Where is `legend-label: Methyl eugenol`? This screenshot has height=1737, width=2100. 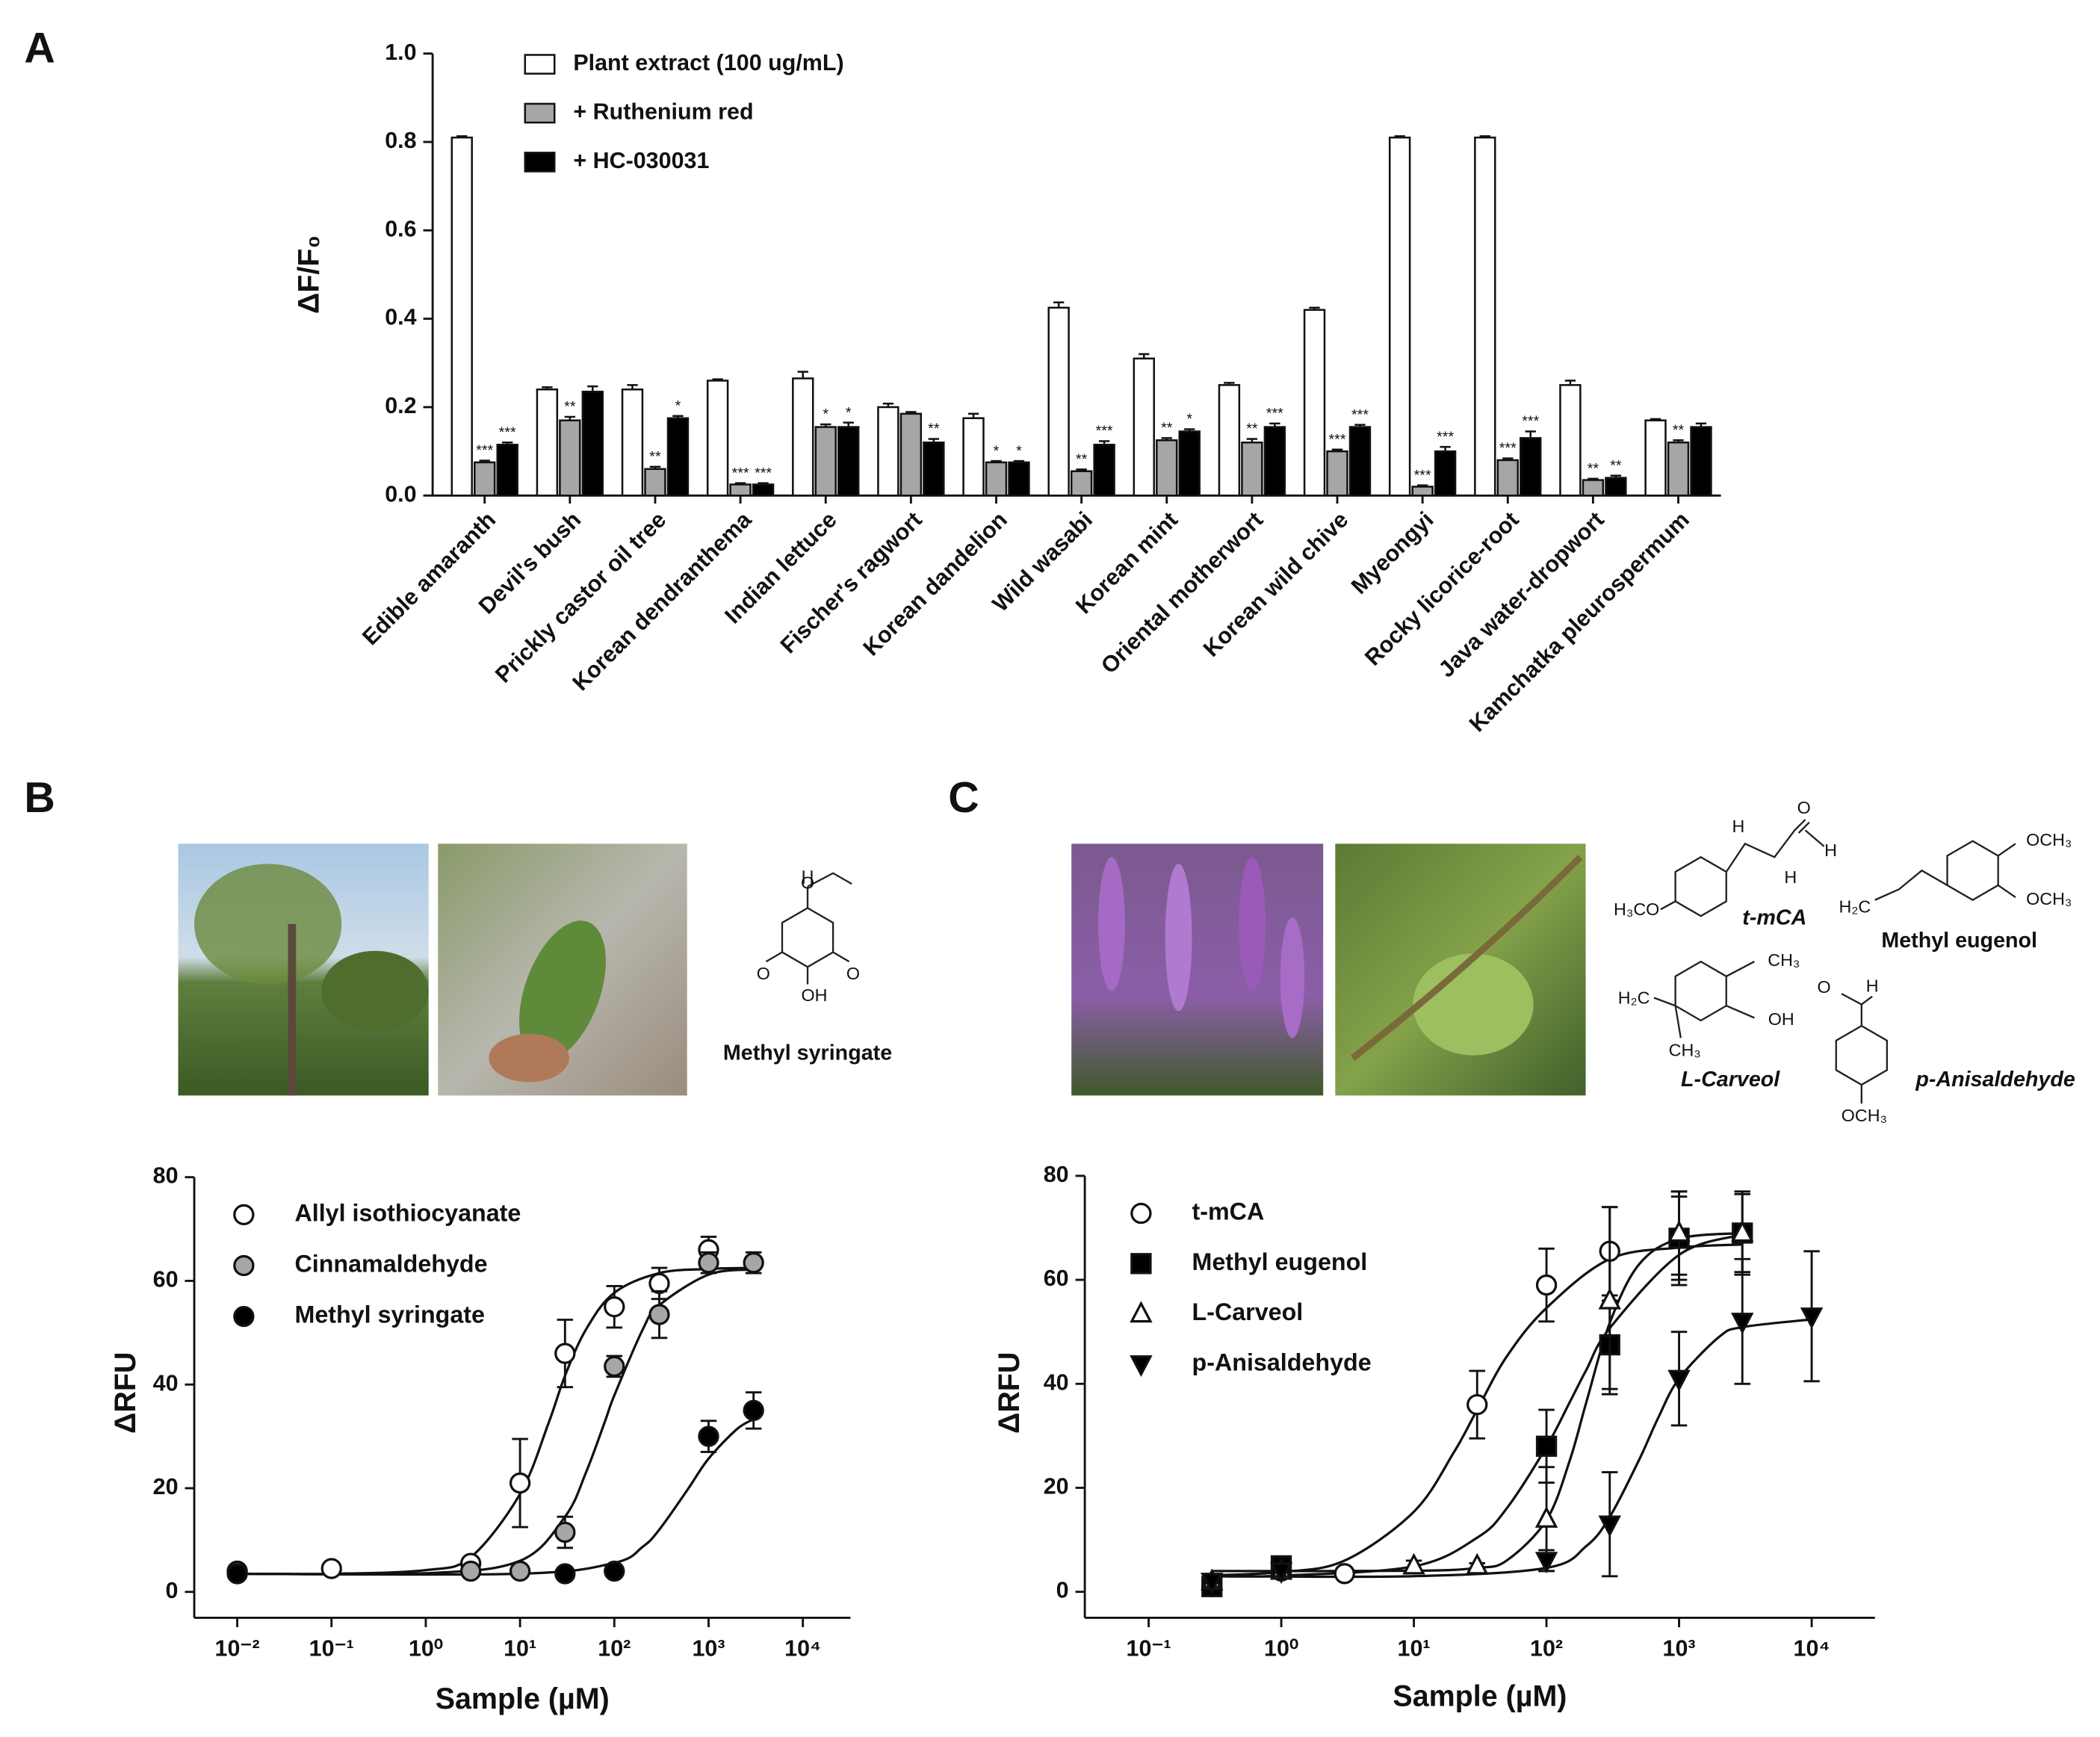
legend-label: Methyl eugenol is located at coordinates (1280, 1261).